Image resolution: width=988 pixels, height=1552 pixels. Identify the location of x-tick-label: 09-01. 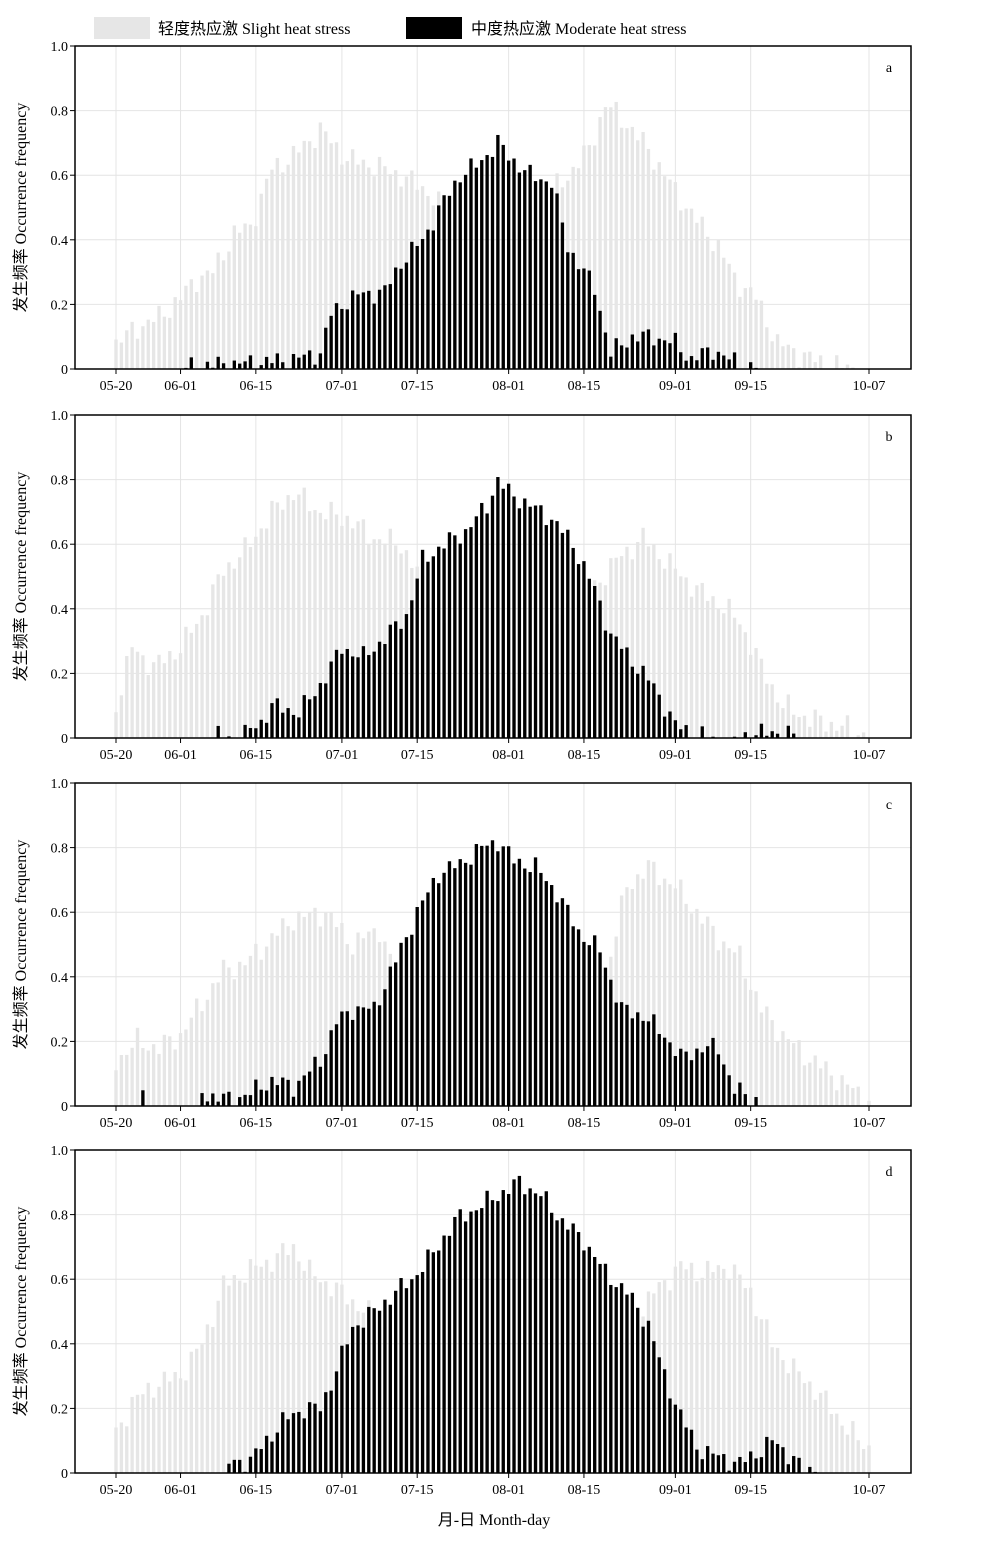
(675, 1490).